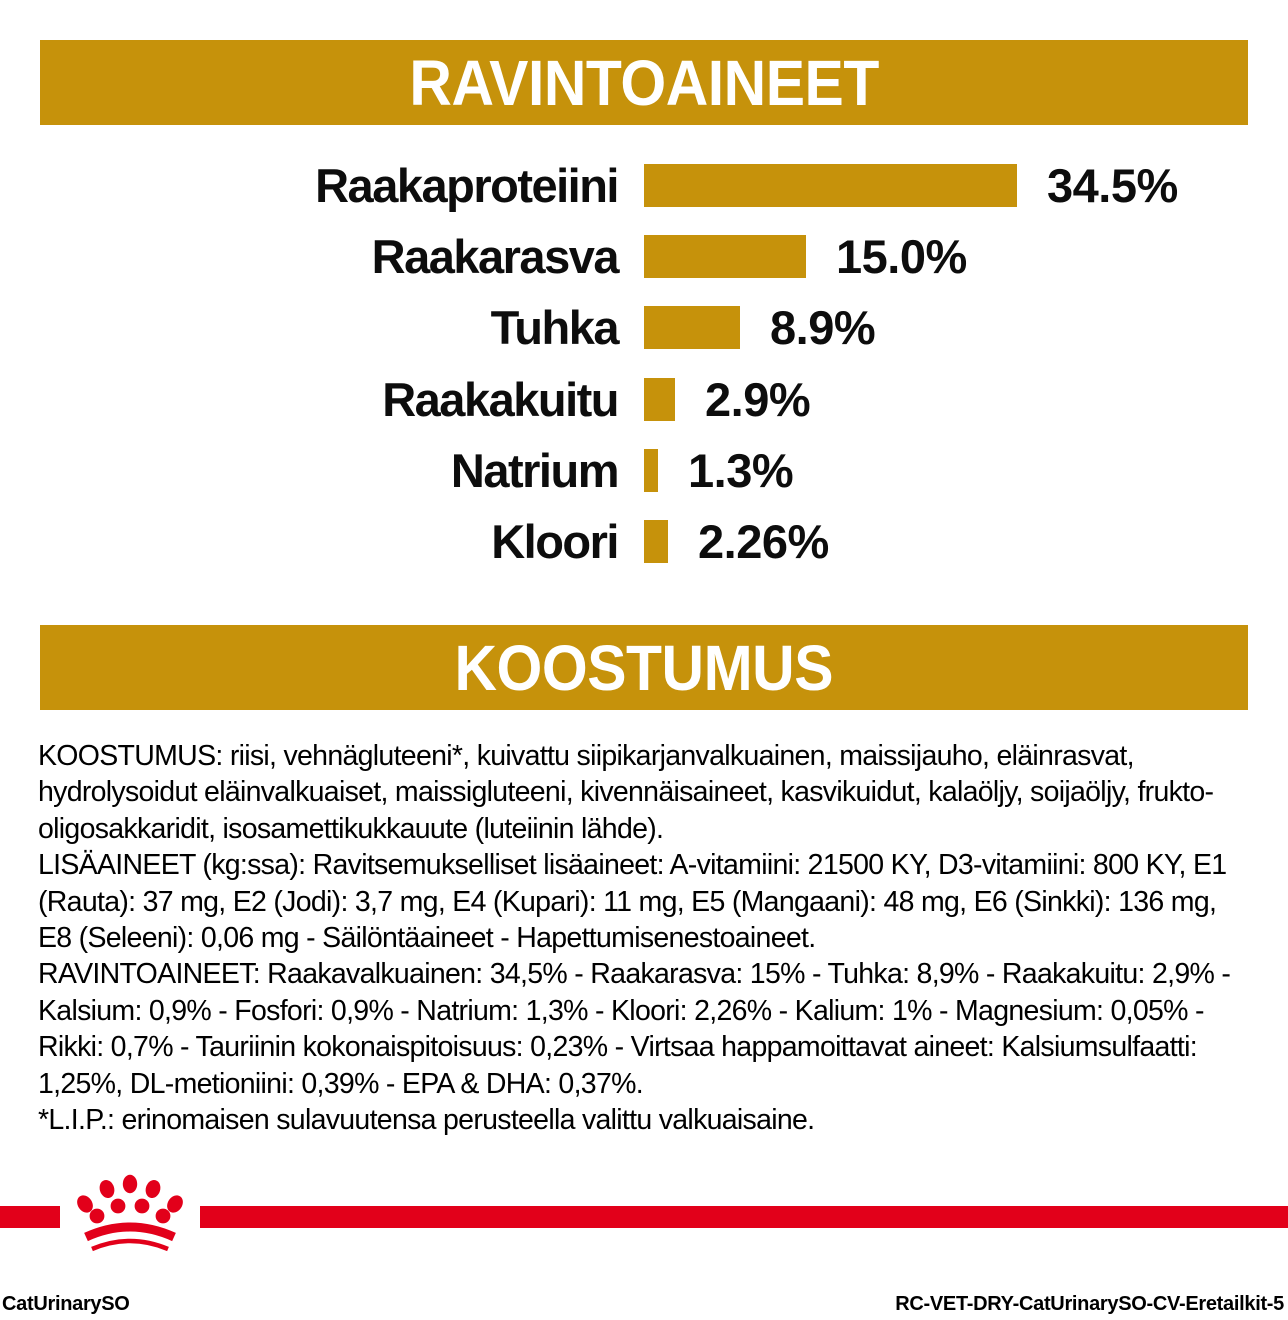 Image resolution: width=1288 pixels, height=1320 pixels. I want to click on royal-canin-crown-icon, so click(130, 1213).